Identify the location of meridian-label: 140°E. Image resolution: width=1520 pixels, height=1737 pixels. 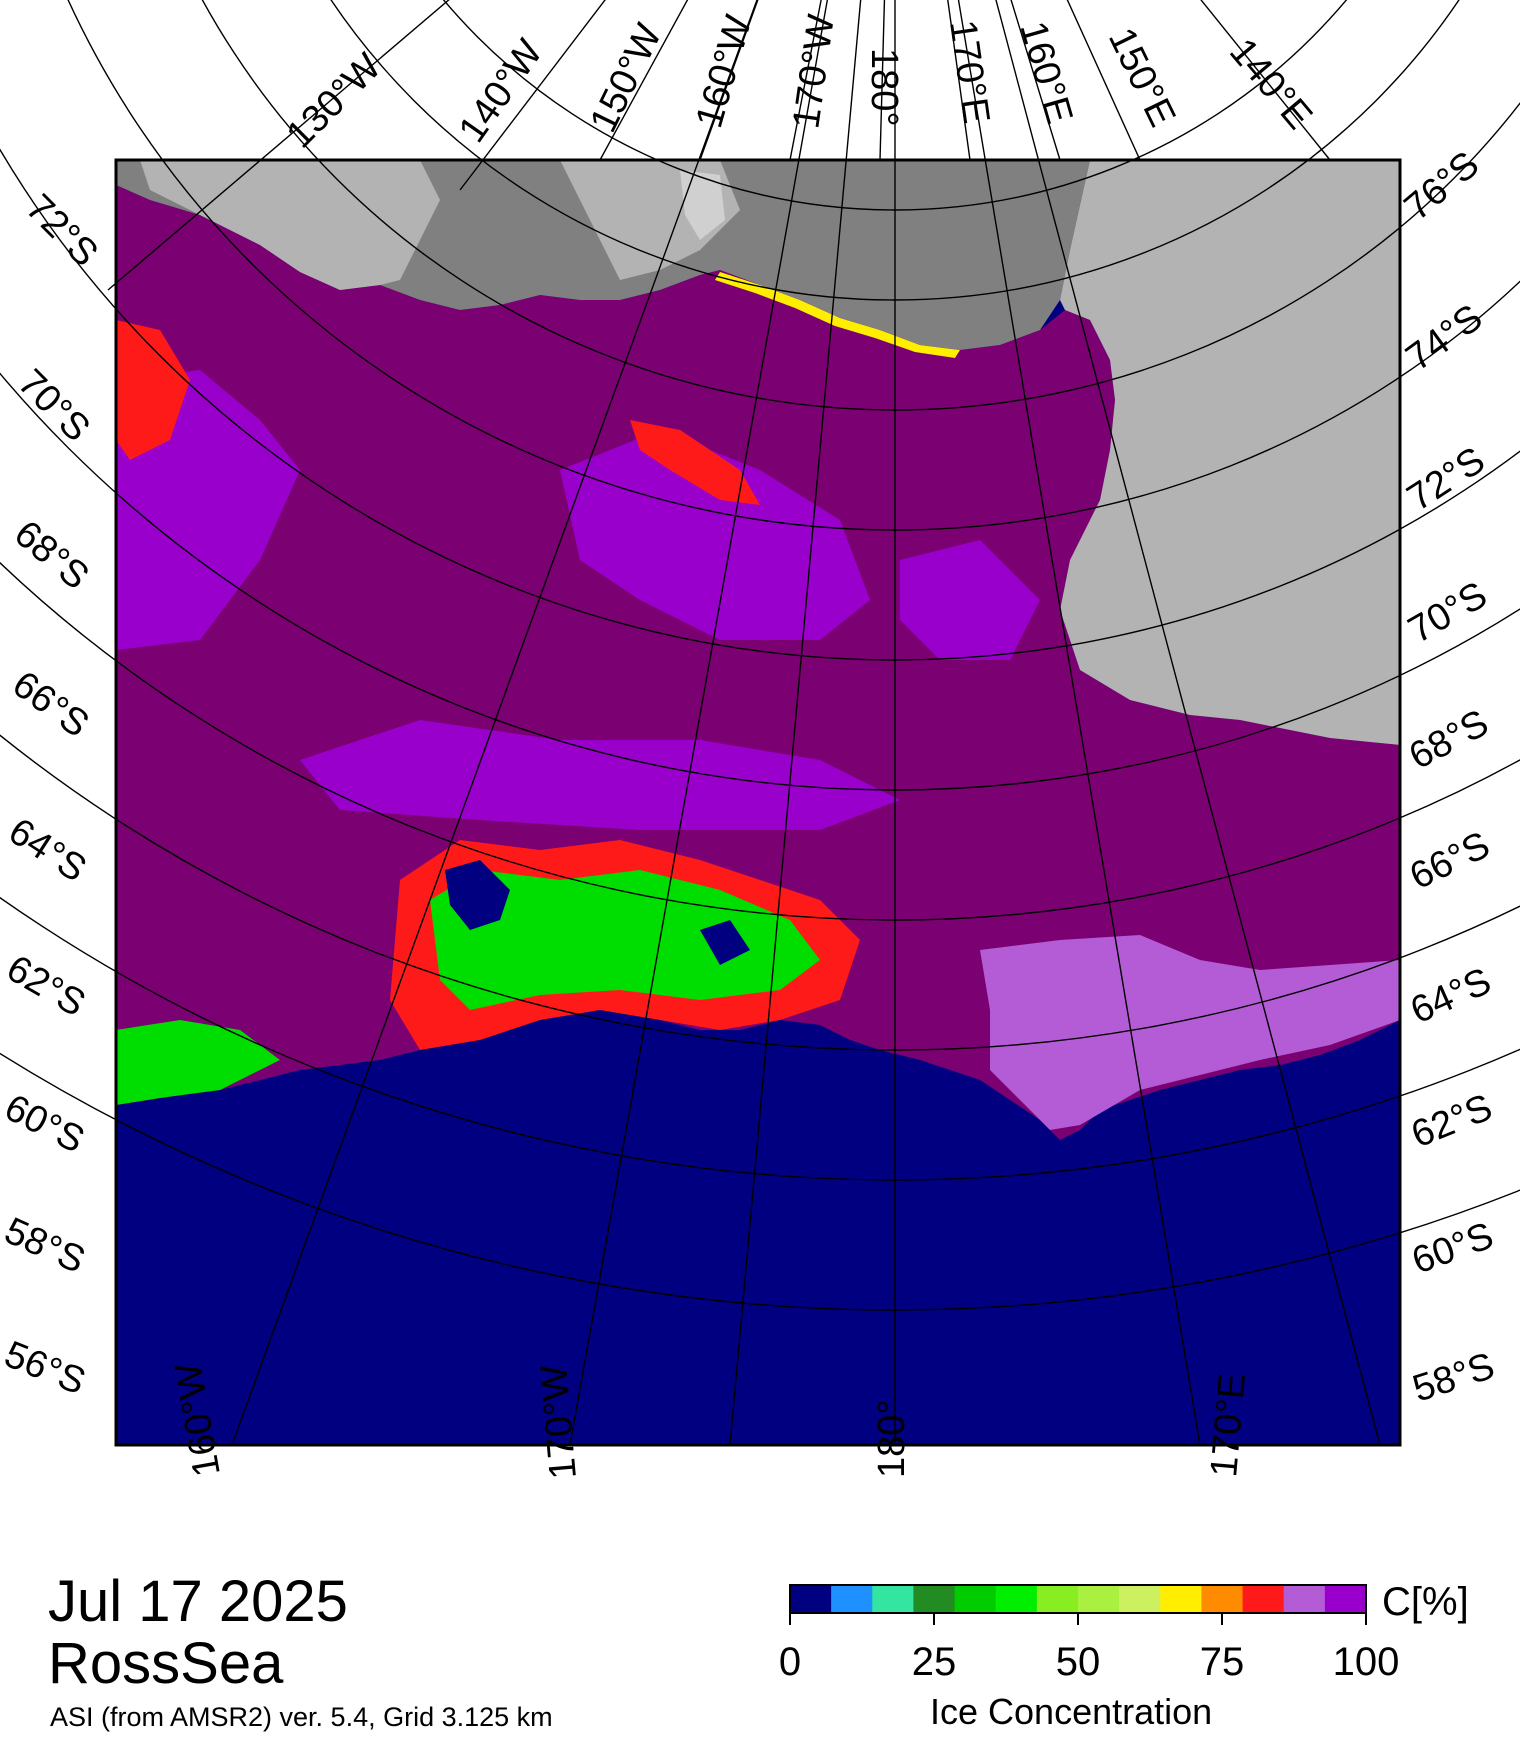
(1270, 84).